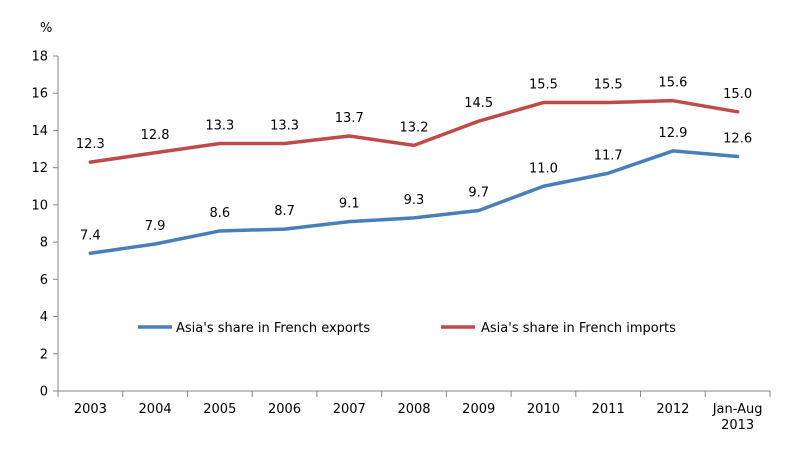  What do you see at coordinates (44, 225) in the screenshot?
I see `y-axis-ticks: 0 2 4 6 8 10 12 14 16 18` at bounding box center [44, 225].